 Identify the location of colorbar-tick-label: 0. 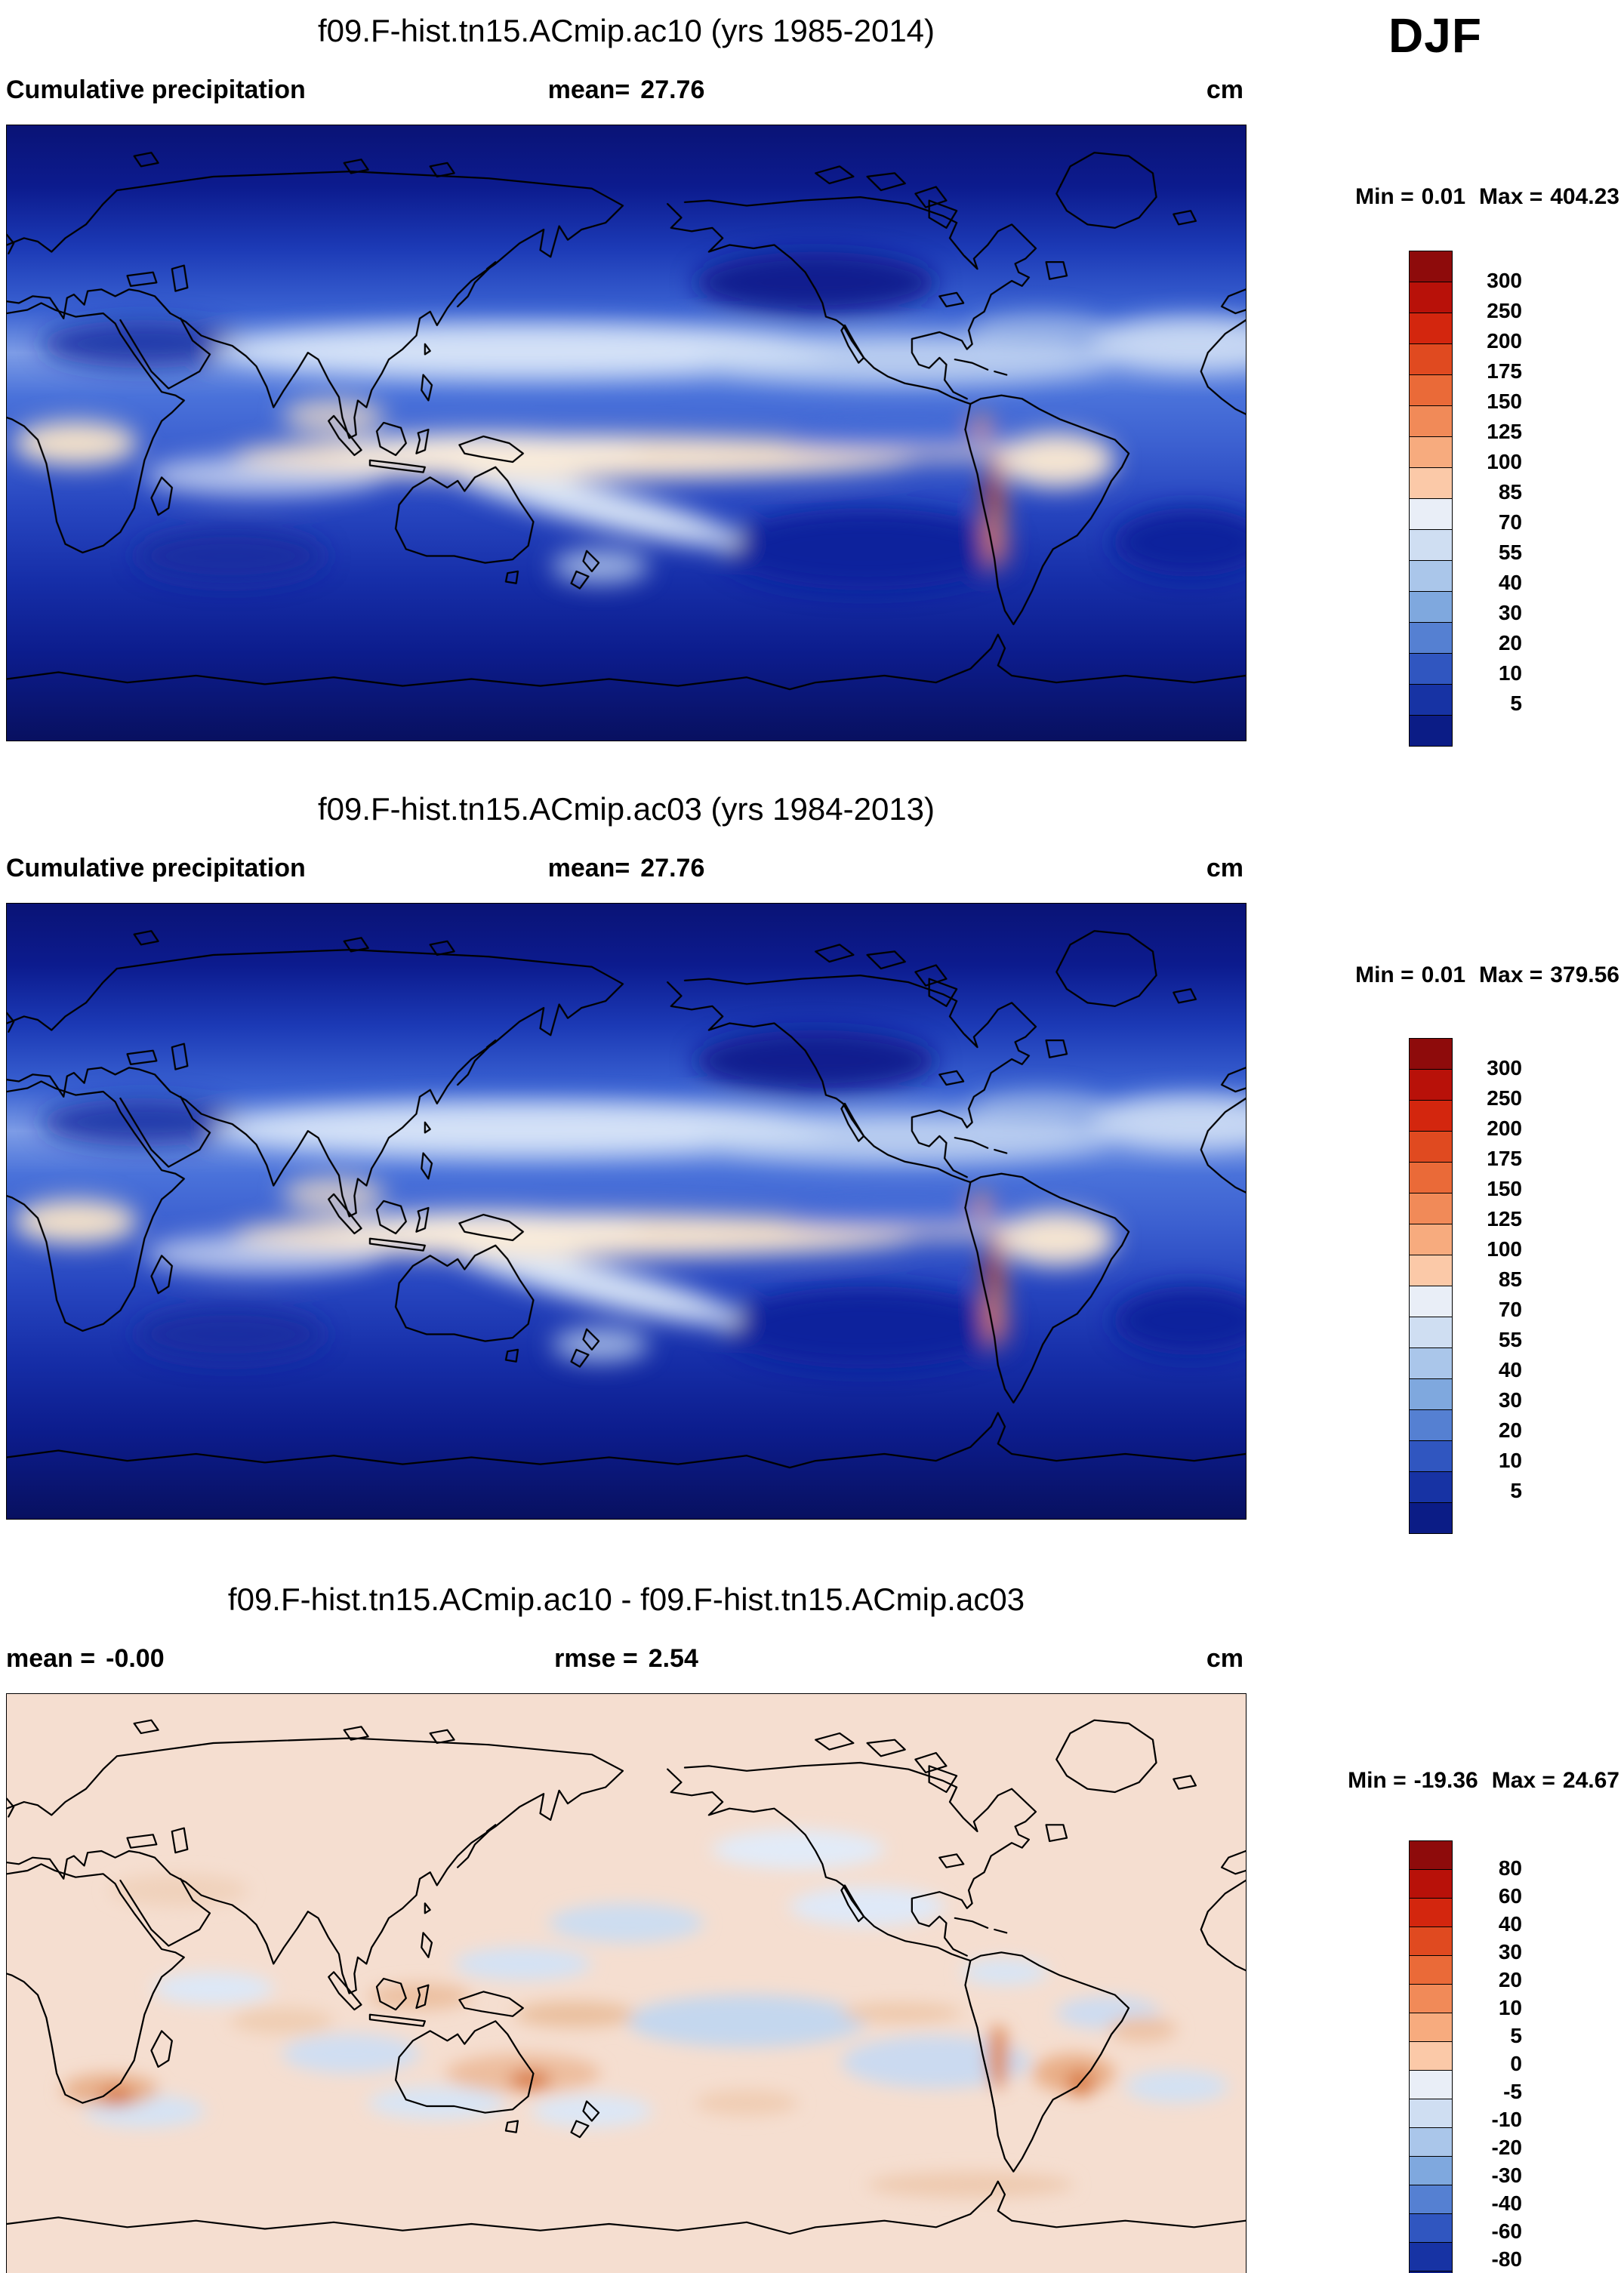
(1516, 2063).